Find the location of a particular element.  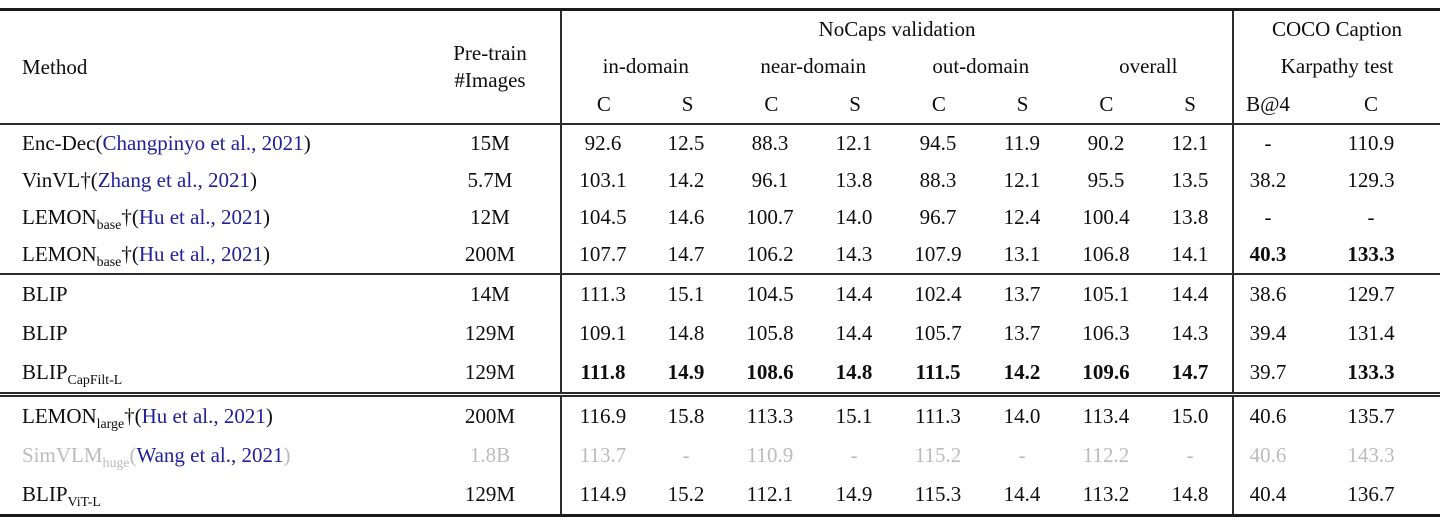

nocaps-value-cell: 13.8 is located at coordinates (1190, 217).